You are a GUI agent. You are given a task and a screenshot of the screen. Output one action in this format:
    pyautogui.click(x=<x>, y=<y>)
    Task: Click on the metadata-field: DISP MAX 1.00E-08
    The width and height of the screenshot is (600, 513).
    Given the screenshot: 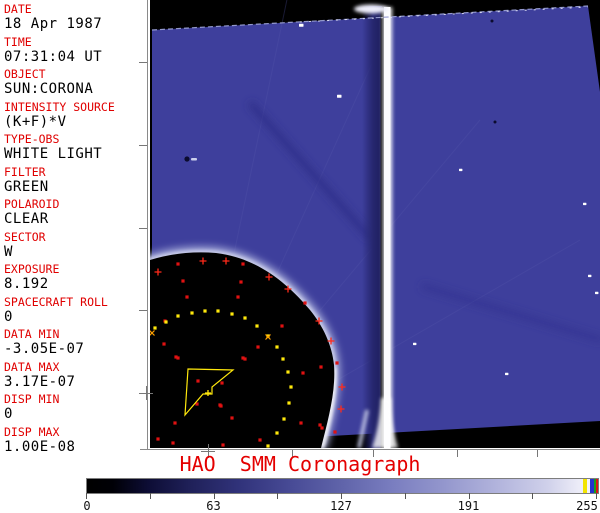 What is the action you would take?
    pyautogui.click(x=75, y=440)
    